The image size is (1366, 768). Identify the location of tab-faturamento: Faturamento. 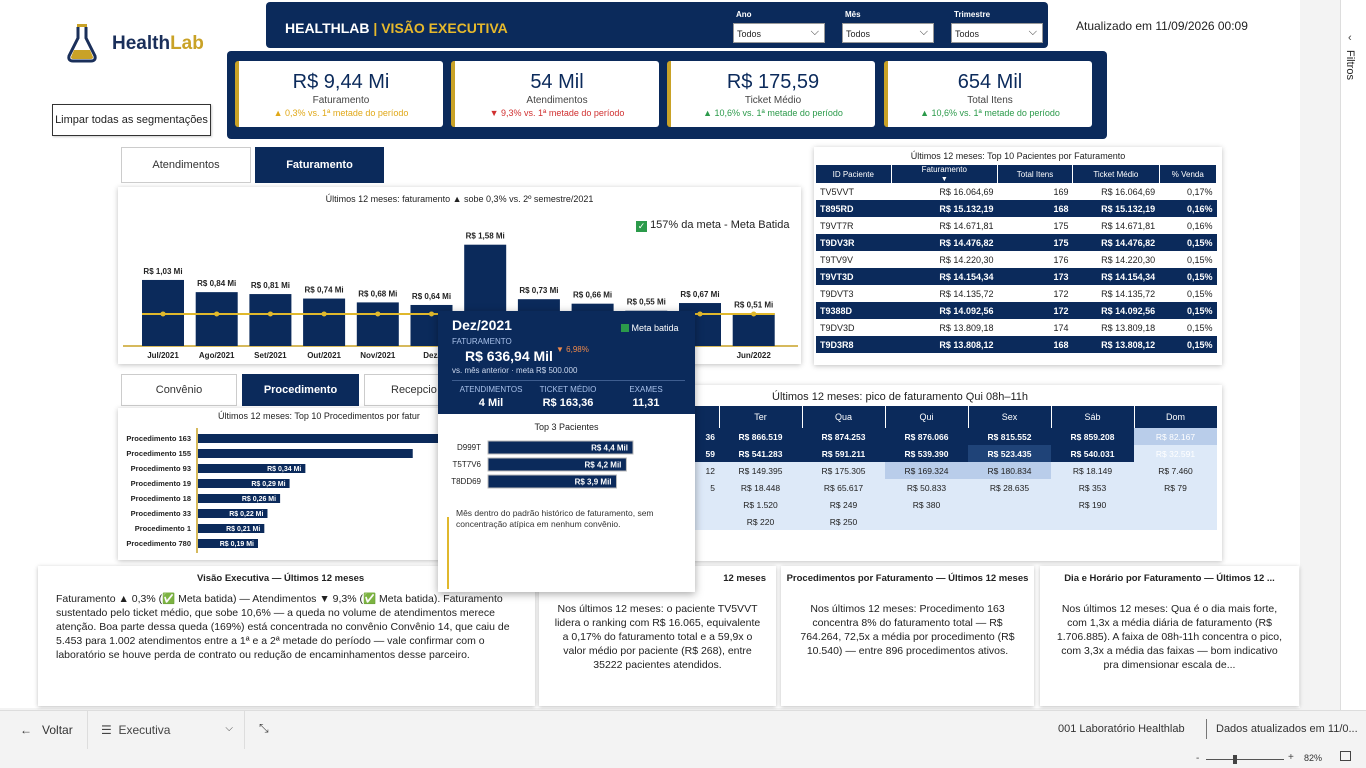
(319, 165).